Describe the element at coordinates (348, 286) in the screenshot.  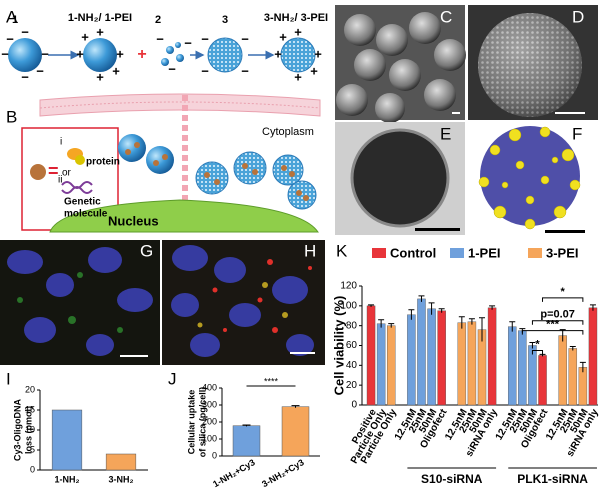
I see `y-tick-label: 120` at that location.